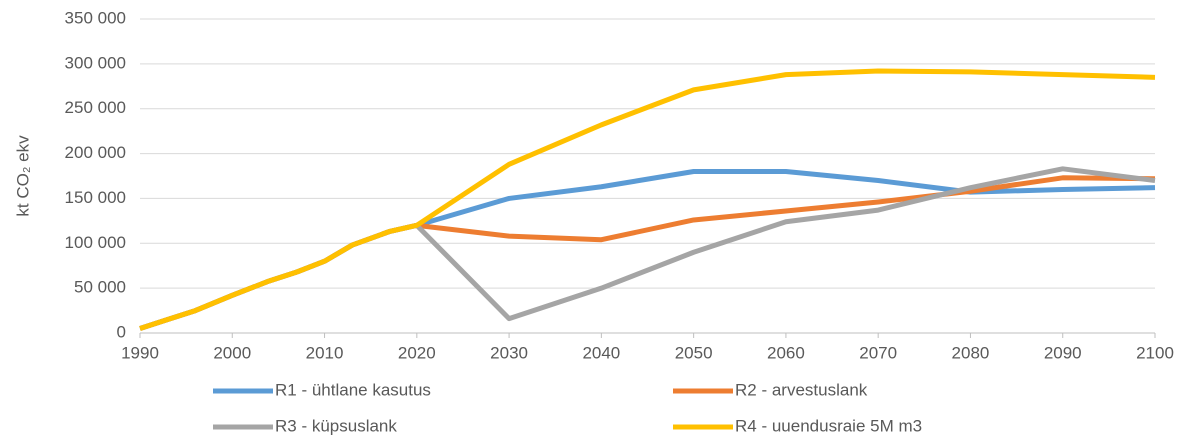 The width and height of the screenshot is (1189, 439). Describe the element at coordinates (100, 287) in the screenshot. I see `y-tick-label: 50 000` at that location.